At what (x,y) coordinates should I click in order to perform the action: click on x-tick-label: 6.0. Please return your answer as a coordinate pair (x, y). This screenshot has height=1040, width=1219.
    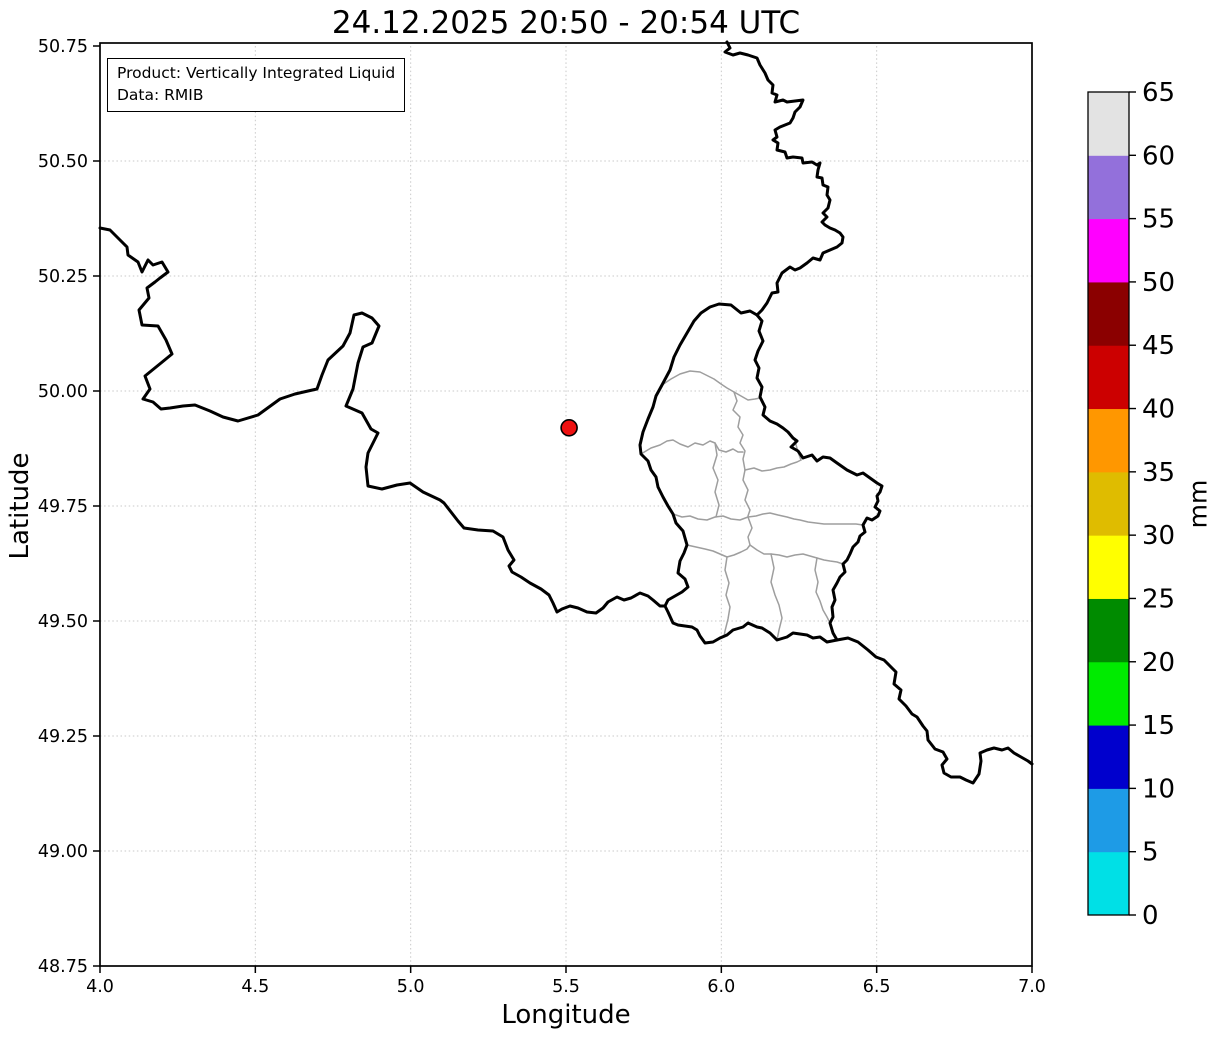
    Looking at the image, I should click on (721, 987).